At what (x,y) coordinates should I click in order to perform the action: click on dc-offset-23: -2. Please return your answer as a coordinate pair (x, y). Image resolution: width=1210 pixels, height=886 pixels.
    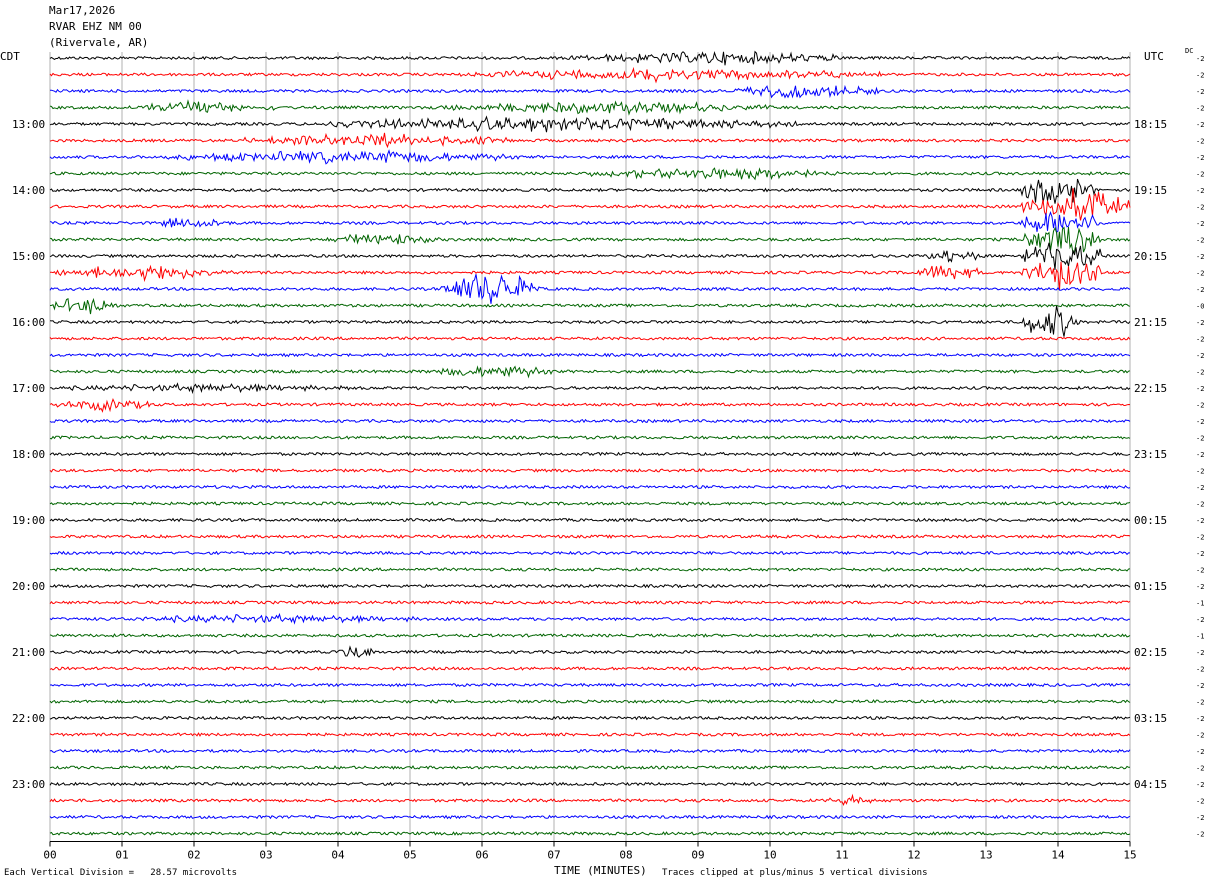
    Looking at the image, I should click on (1200, 439).